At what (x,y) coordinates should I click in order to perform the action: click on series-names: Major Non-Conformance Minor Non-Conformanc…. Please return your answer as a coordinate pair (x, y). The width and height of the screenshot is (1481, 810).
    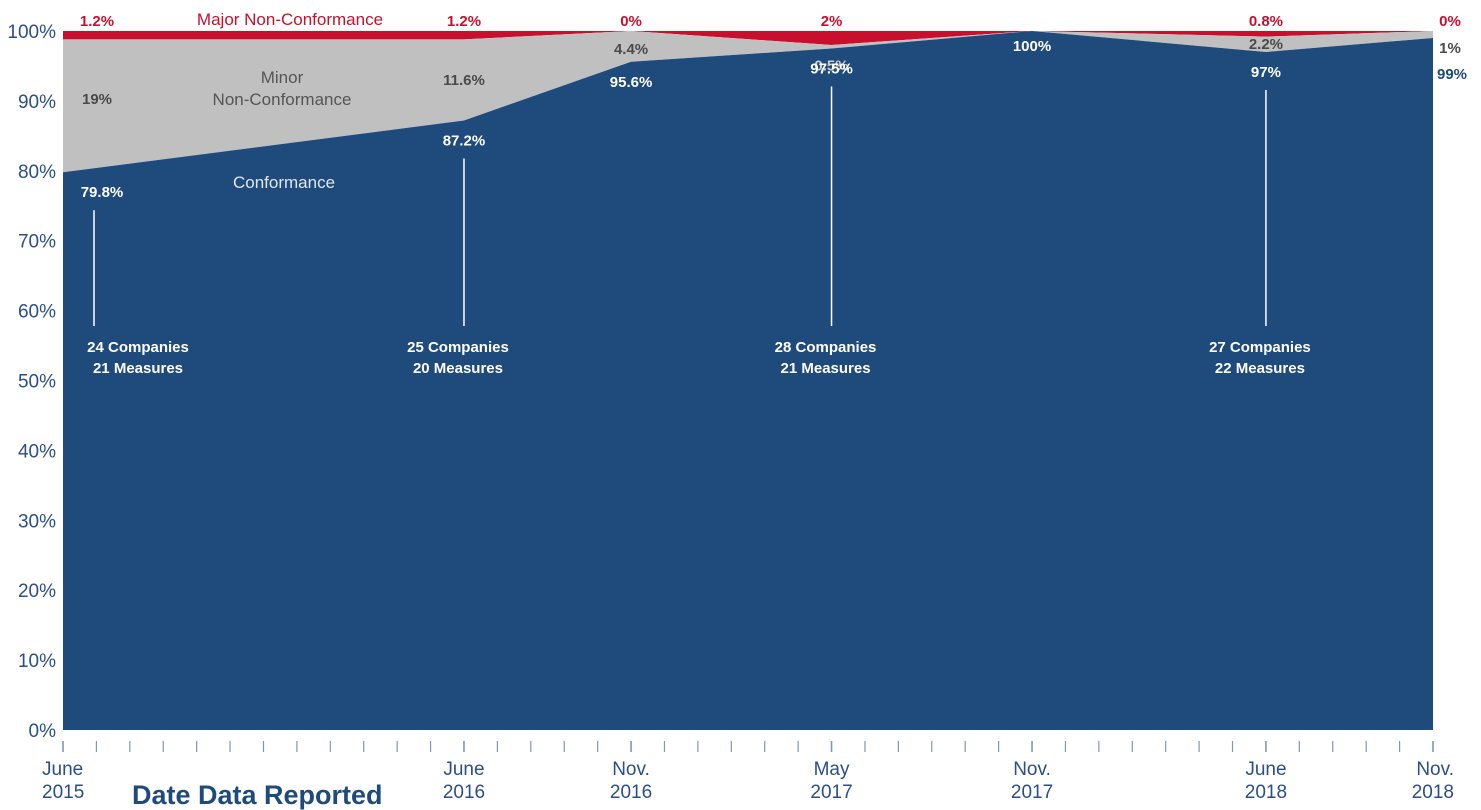
    Looking at the image, I should click on (290, 101).